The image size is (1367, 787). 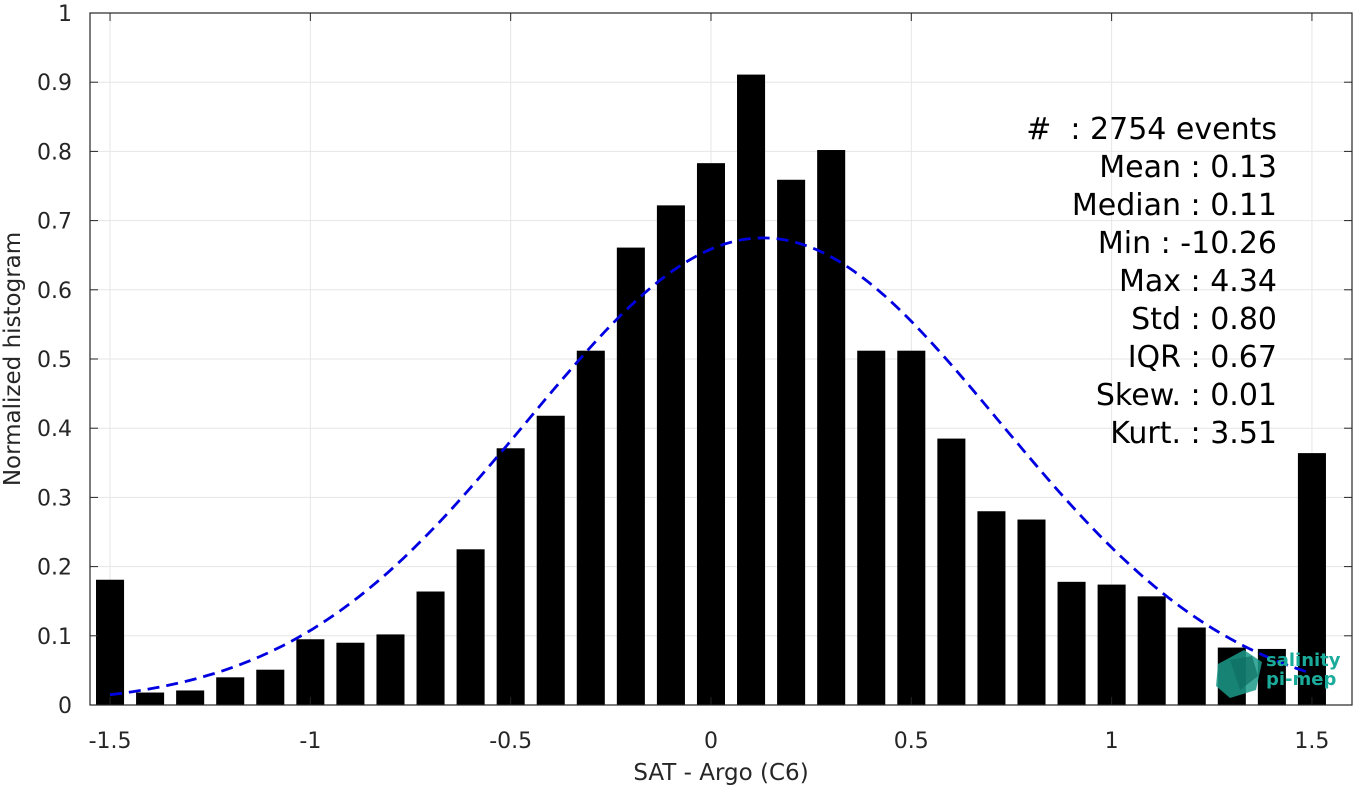 I want to click on x-tick-labels: -1.5 -1 -0.5 0 0.5 1 1.5, so click(x=709, y=741).